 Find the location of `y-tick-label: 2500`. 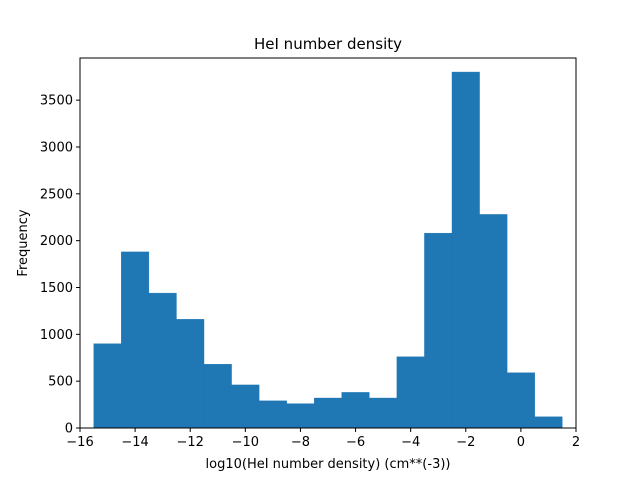

y-tick-label: 2500 is located at coordinates (56, 194).